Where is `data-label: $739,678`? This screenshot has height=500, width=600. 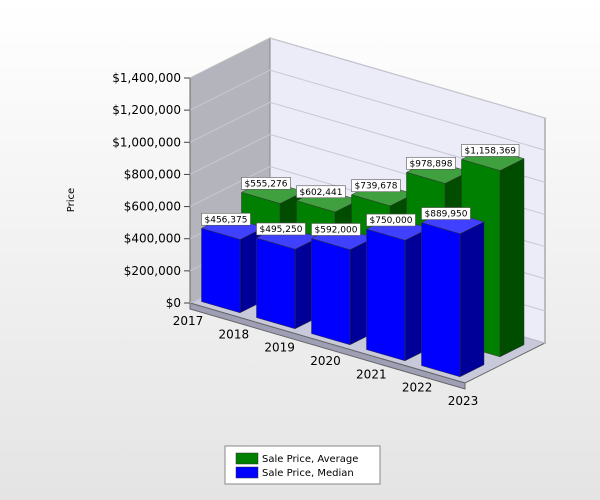
data-label: $739,678 is located at coordinates (376, 187).